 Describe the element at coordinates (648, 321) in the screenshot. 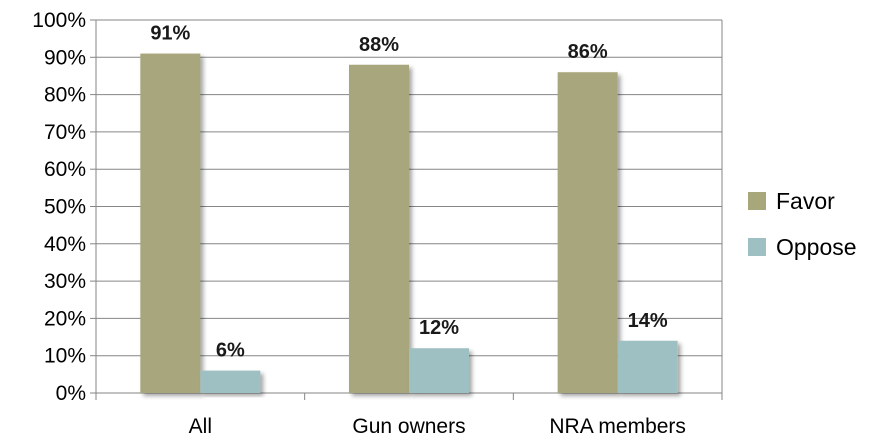

I see `data-label: 14%` at that location.